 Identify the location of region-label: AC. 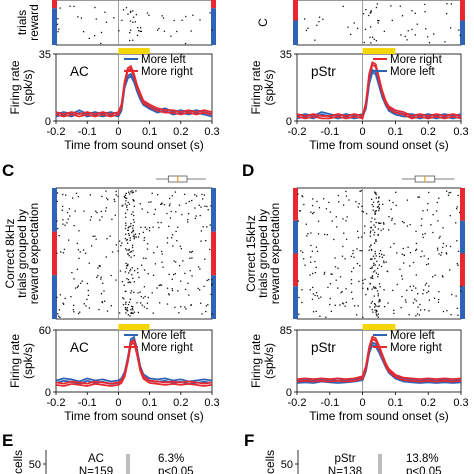
(79, 347).